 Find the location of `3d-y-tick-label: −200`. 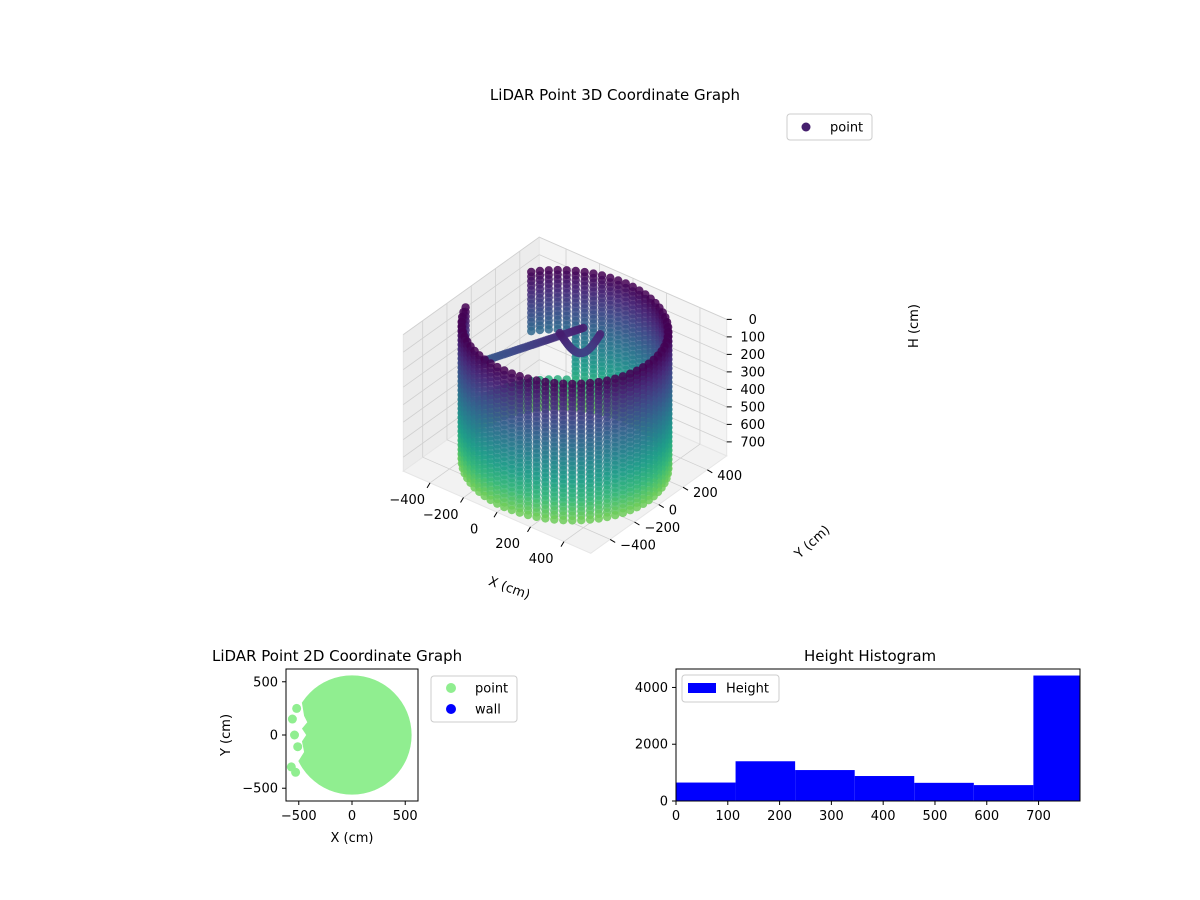

3d-y-tick-label: −200 is located at coordinates (662, 528).